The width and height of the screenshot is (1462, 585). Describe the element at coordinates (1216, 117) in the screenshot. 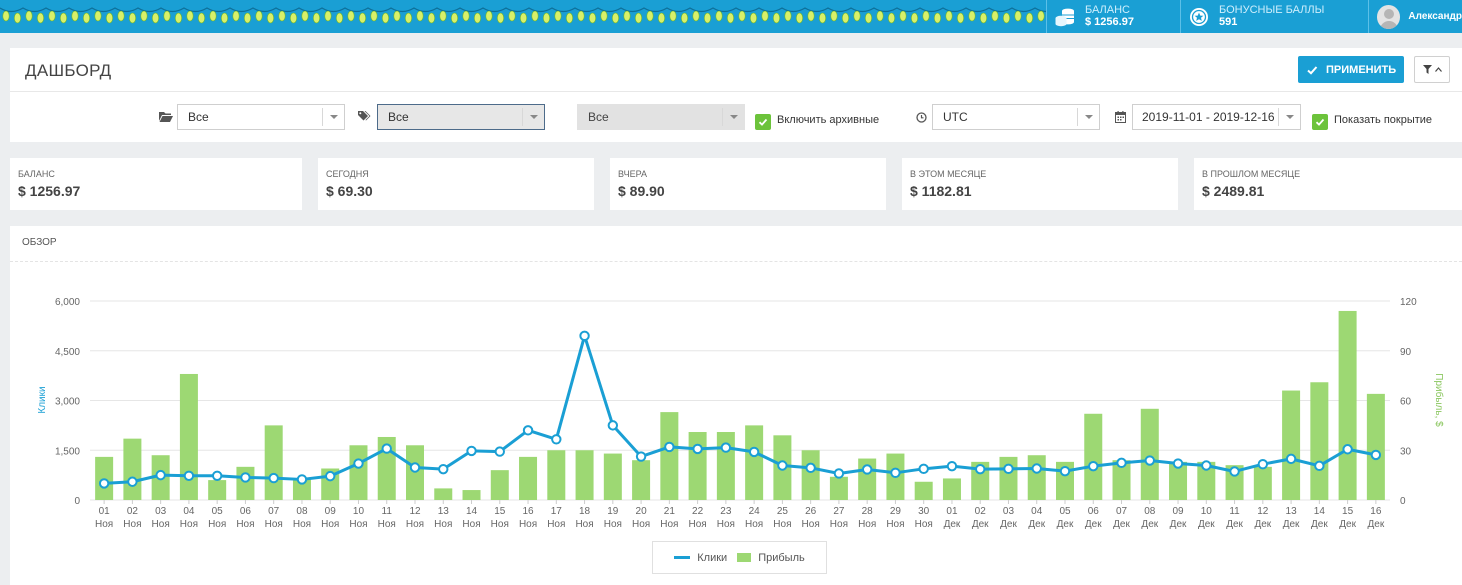

I see `date-range-select: 2019-11-01 - 2019-12-16` at that location.